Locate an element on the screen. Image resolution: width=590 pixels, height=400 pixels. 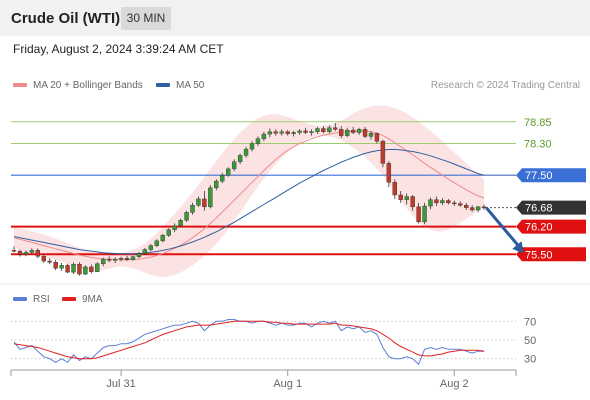
chart-header: Crude Oil (WTI) 30 MIN is located at coordinates (295, 18).